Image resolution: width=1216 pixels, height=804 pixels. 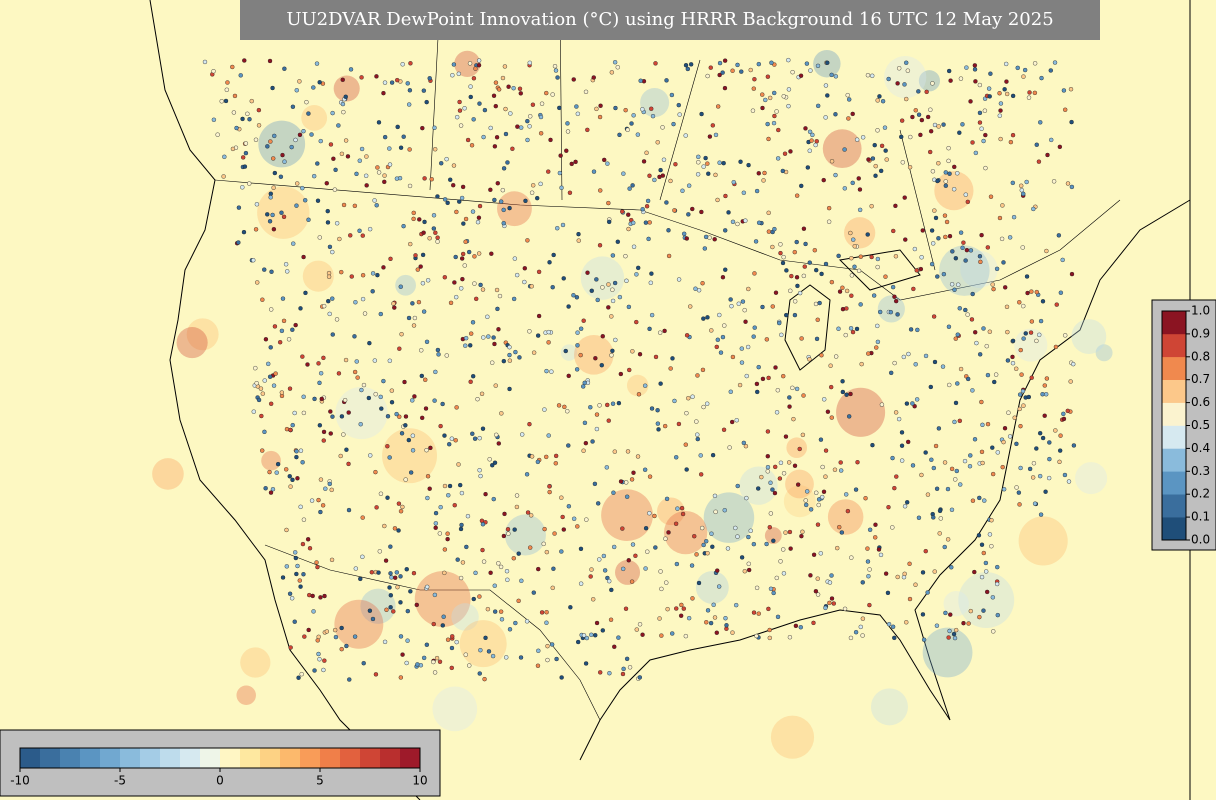 I want to click on field-blob, so click(x=671, y=511).